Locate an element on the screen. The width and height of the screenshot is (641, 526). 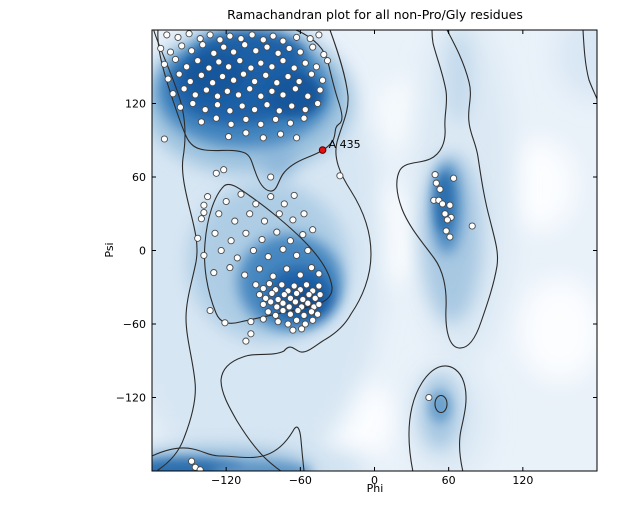
outlier-marker-group: A 435 is located at coordinates (339, 146).